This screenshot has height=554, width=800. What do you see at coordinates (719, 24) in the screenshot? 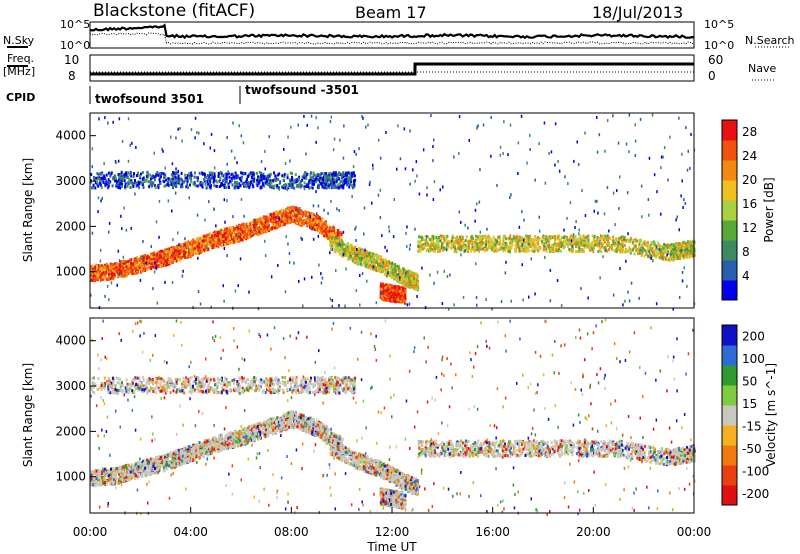
I see `noise-ytick-top-right: 10^5` at bounding box center [719, 24].